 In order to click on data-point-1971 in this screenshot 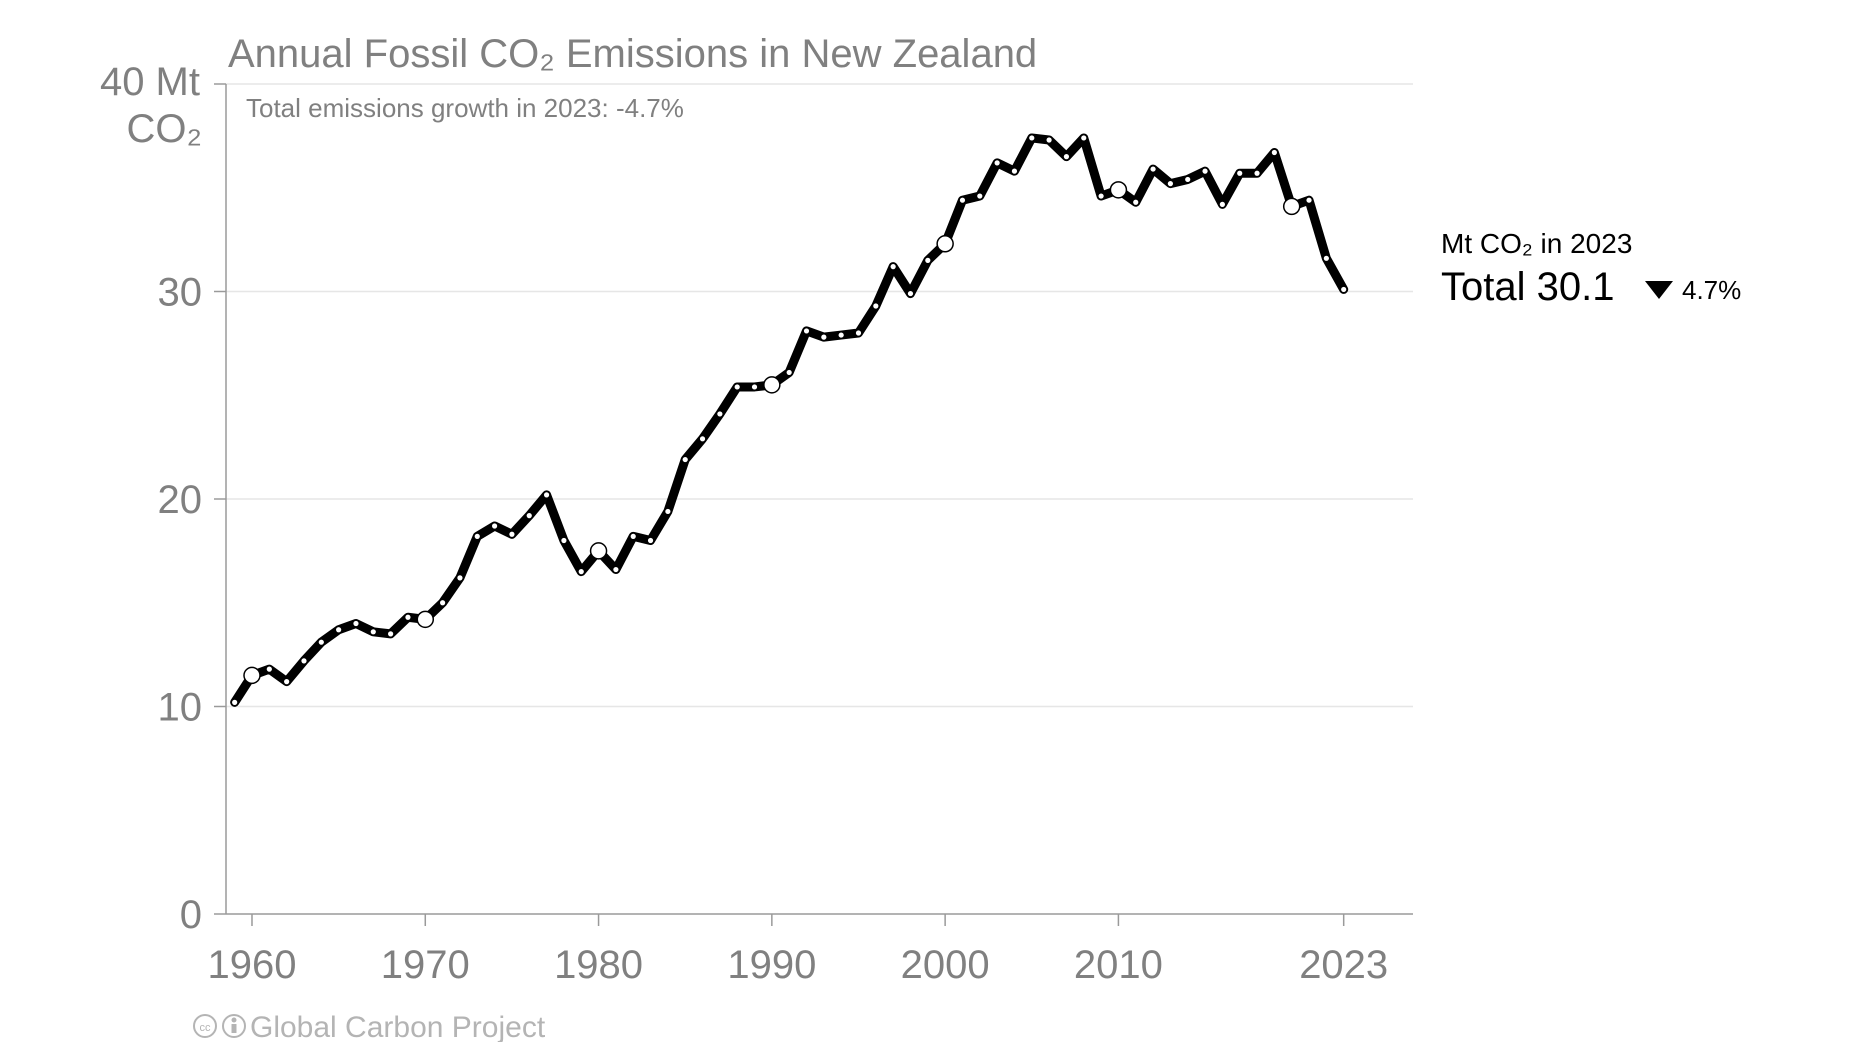, I will do `click(443, 603)`.